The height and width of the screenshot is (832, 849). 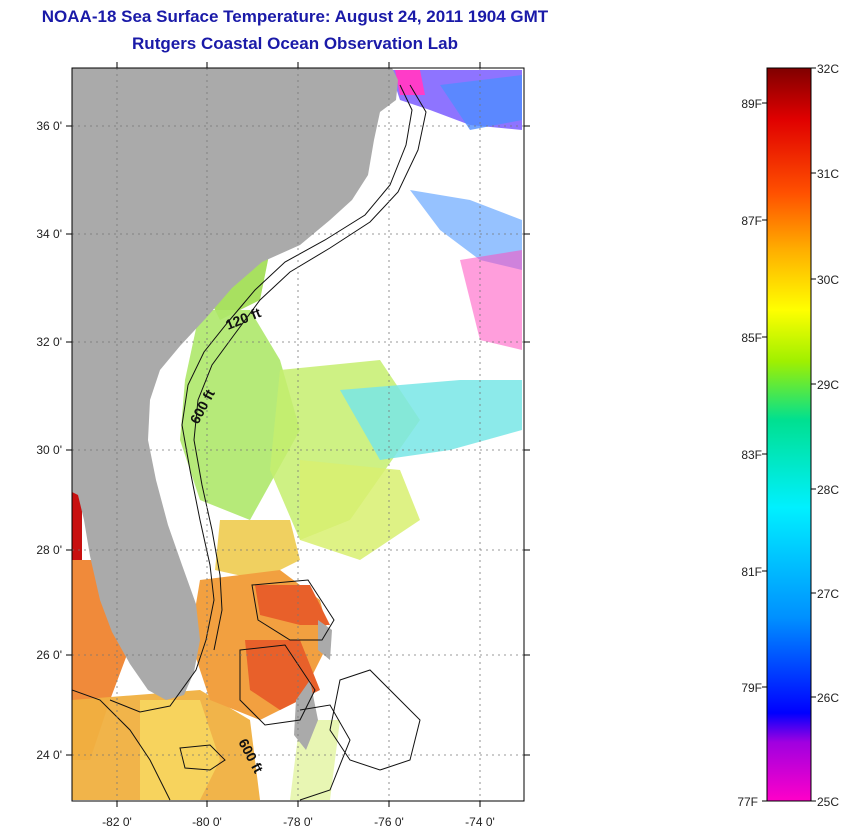 I want to click on longitude-labels: -82 0' -80 0' -78 0' -76 0' -74 0', so click(x=298, y=822).